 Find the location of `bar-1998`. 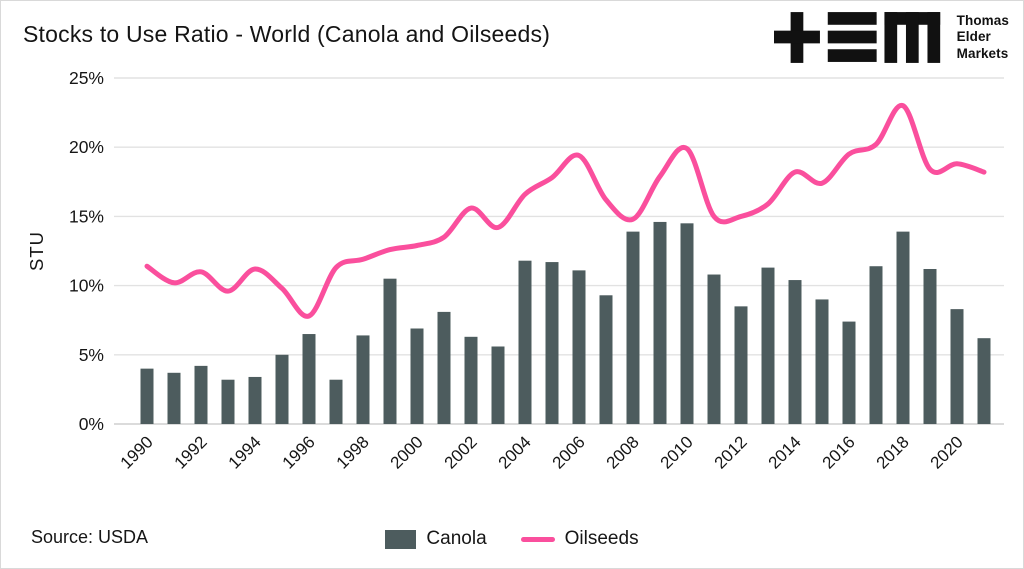

bar-1998 is located at coordinates (363, 379).